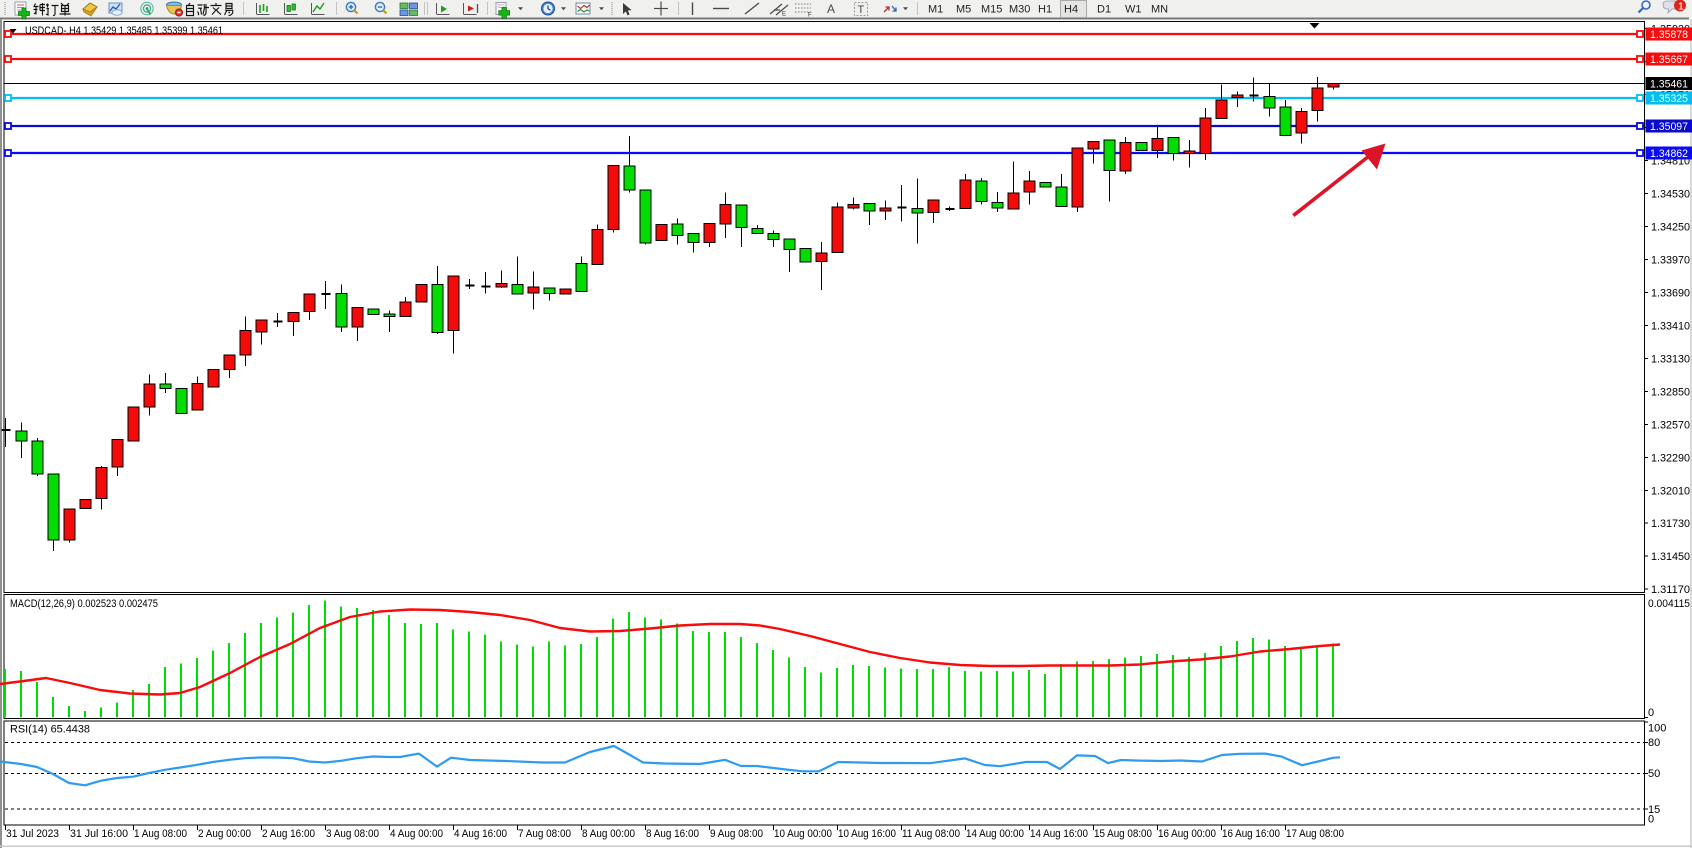 Image resolution: width=1692 pixels, height=853 pixels. What do you see at coordinates (867, 834) in the screenshot?
I see `svg-text: 10 Aug 16:00` at bounding box center [867, 834].